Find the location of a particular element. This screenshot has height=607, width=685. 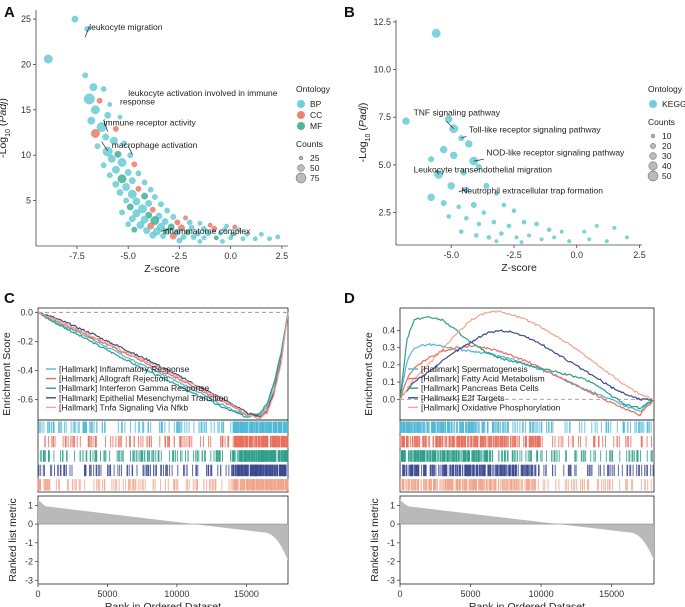

legend-ontology-swatch is located at coordinates (301, 104).